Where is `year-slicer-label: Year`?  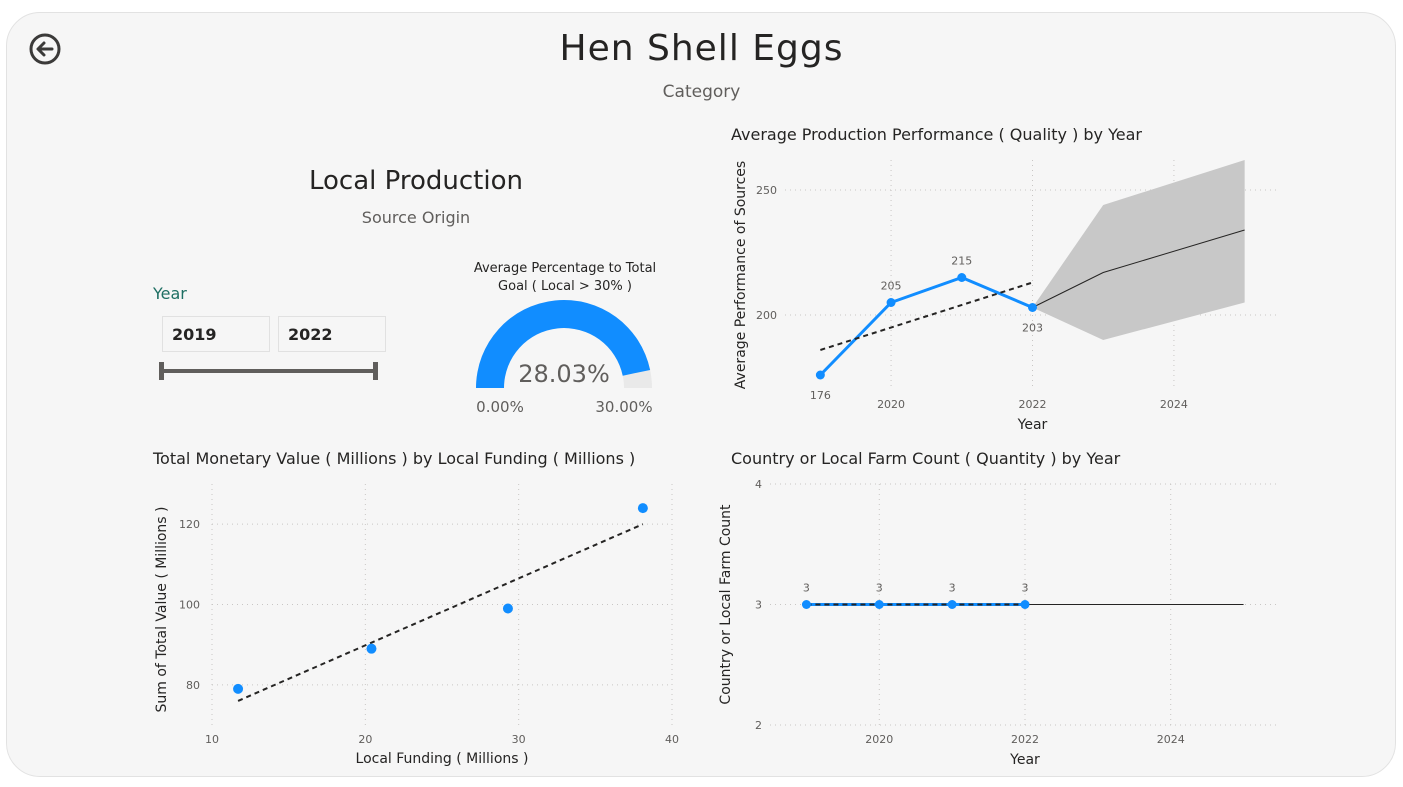 year-slicer-label: Year is located at coordinates (170, 293).